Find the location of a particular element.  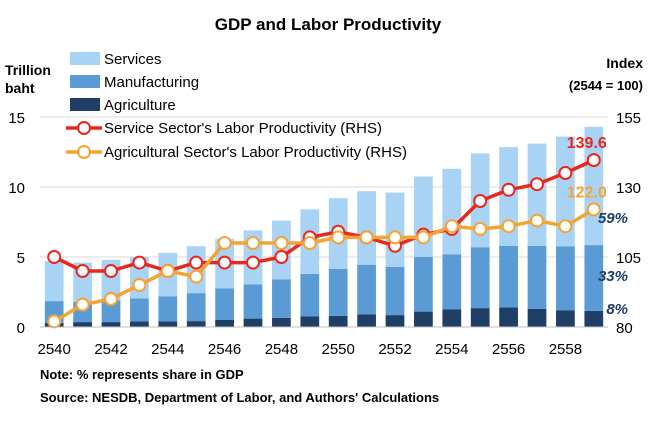

y2-axis-label: (2544 = 100) is located at coordinates (606, 85).